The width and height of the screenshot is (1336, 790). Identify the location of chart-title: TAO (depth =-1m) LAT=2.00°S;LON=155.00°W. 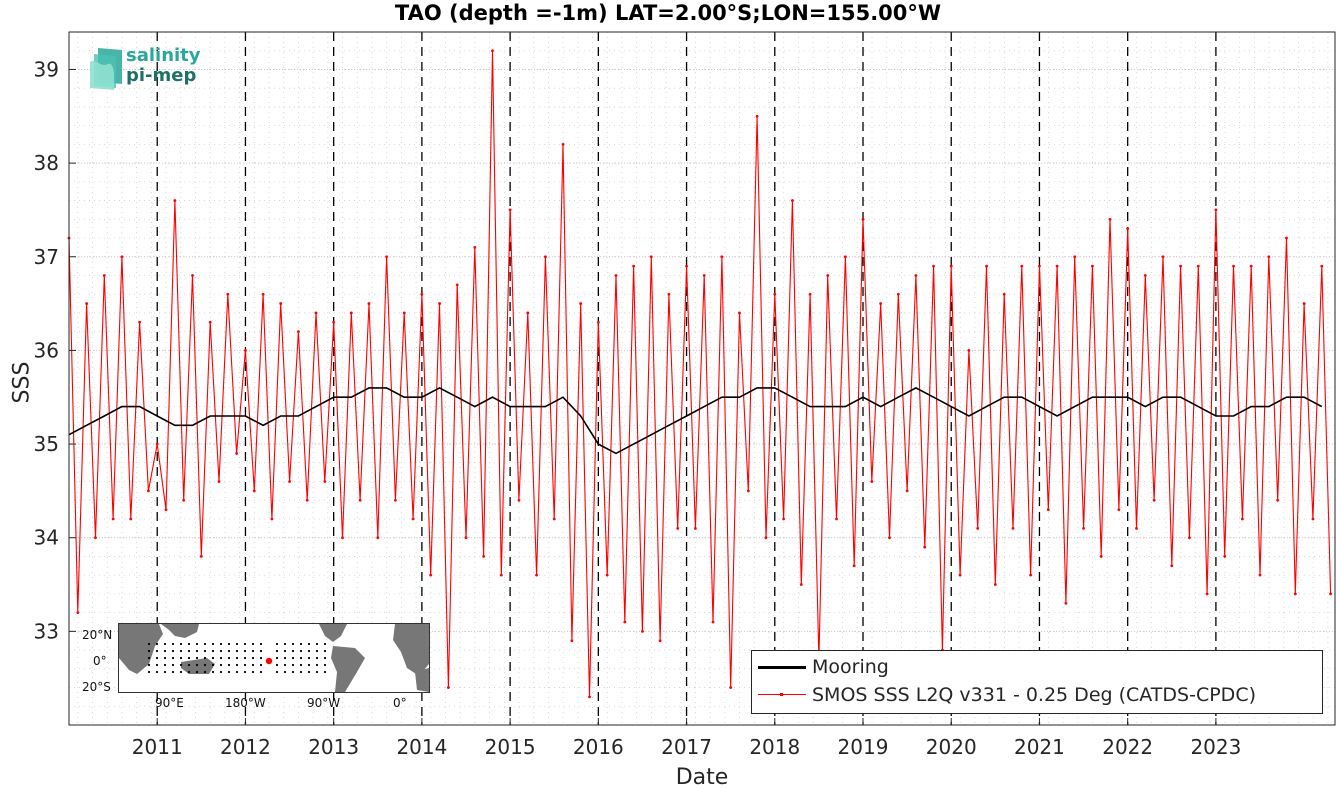
(668, 13).